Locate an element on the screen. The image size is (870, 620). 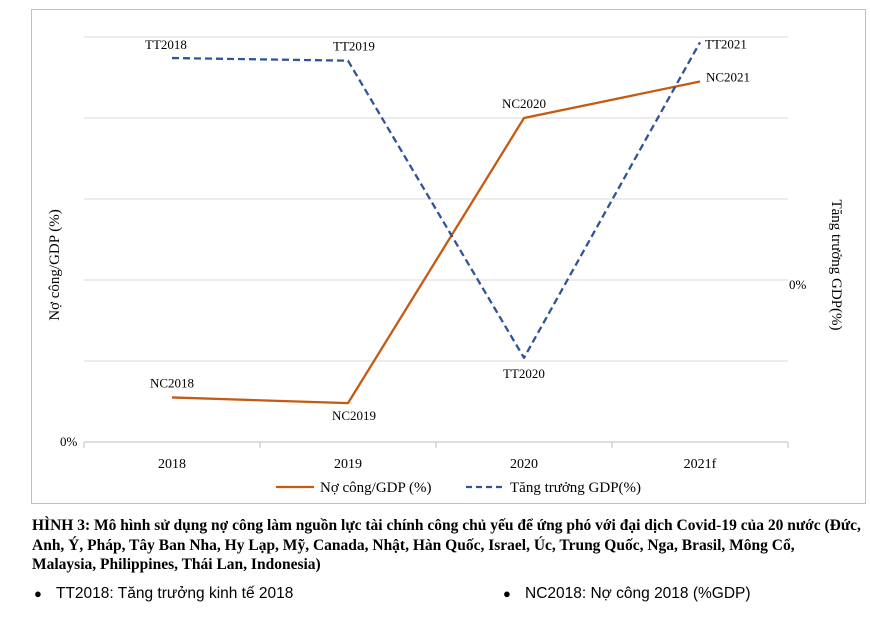
point-label: TT2020 is located at coordinates (524, 373).